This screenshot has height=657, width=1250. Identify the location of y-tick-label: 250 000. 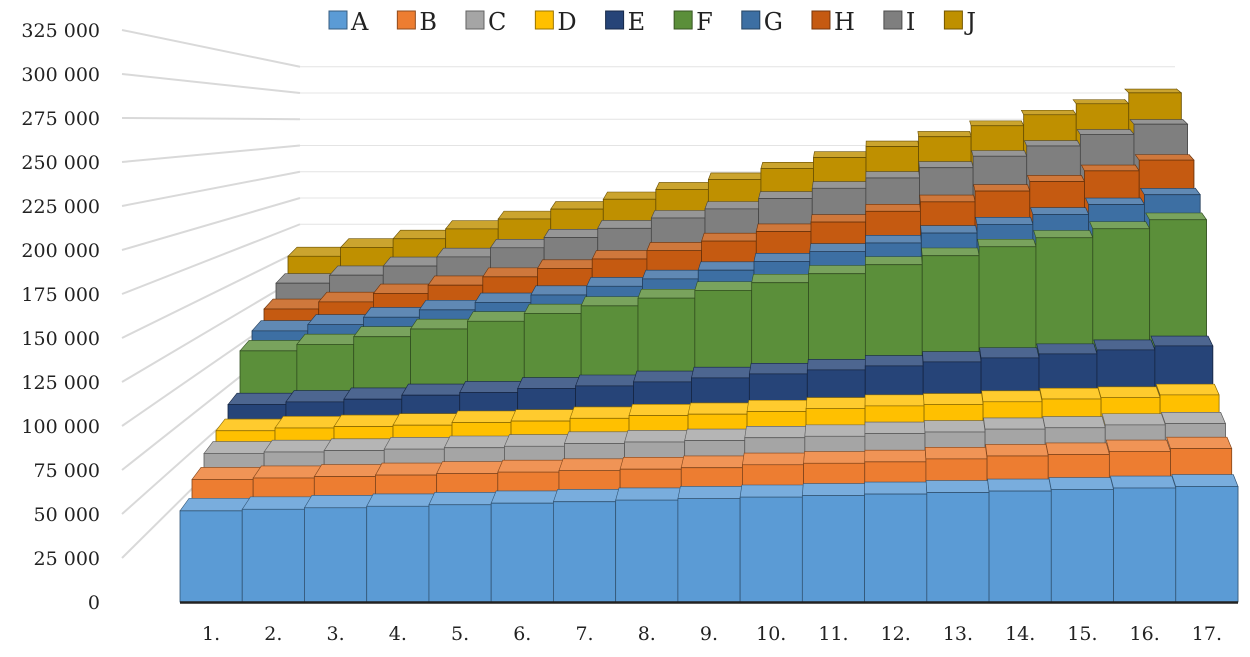
(60, 163).